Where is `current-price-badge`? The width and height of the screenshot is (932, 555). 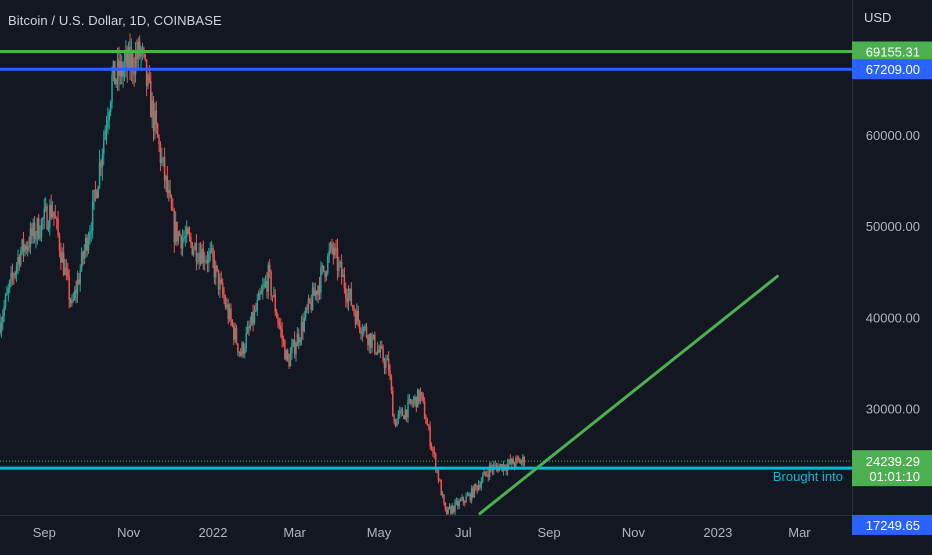
current-price-badge is located at coordinates (892, 468).